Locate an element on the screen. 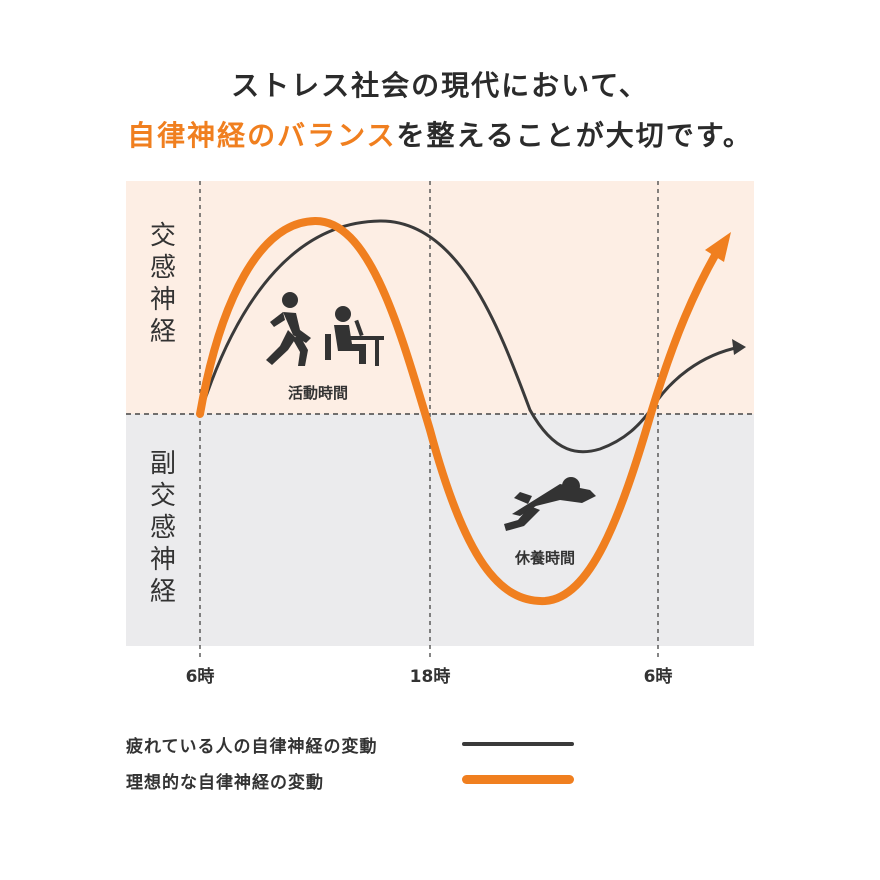 Image resolution: width=880 pixels, height=880 pixels. legend-swatch-ideal is located at coordinates (518, 779).